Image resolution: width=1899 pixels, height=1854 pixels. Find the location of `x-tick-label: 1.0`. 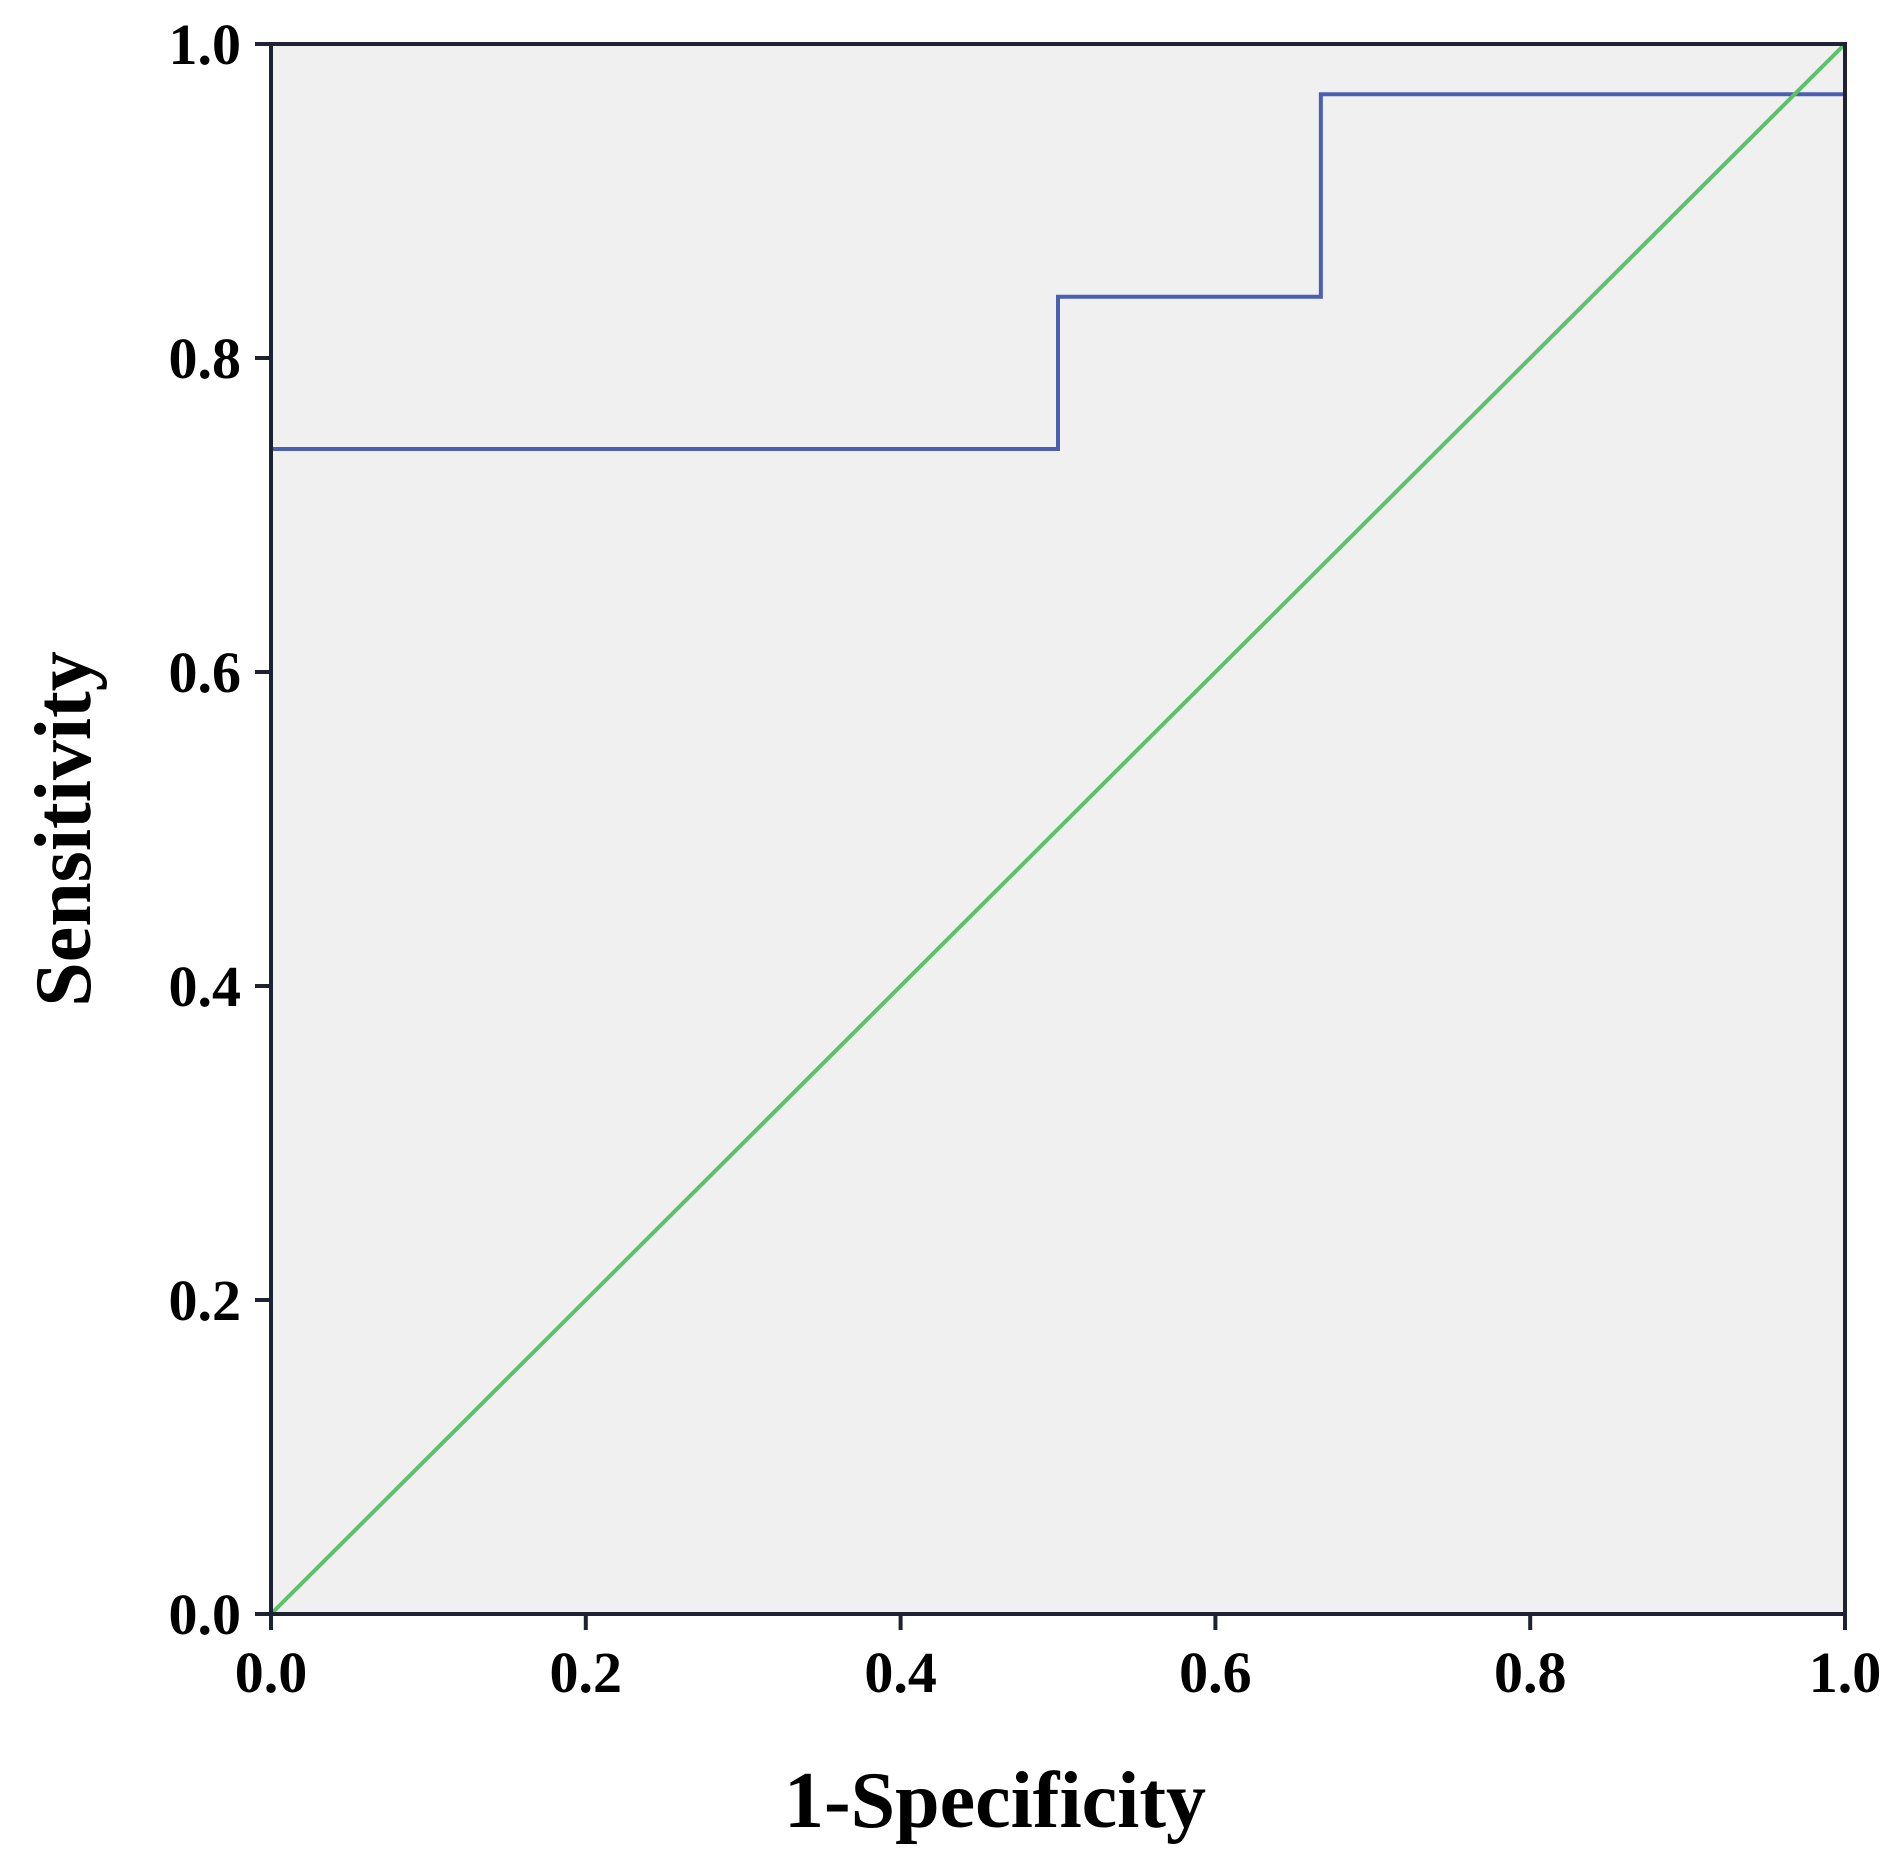

x-tick-label: 1.0 is located at coordinates (1845, 1672).